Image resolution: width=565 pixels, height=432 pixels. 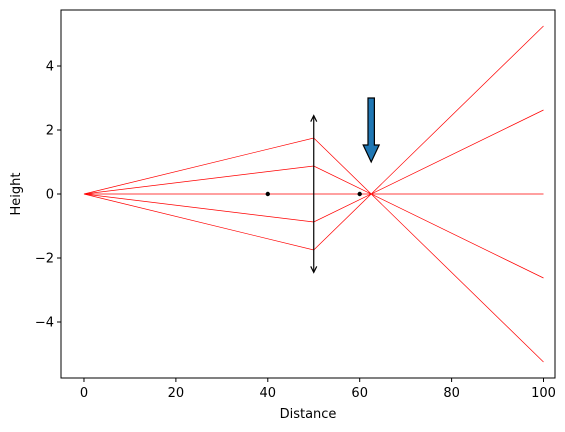 I want to click on y-tick-label: 2, so click(x=50, y=131).